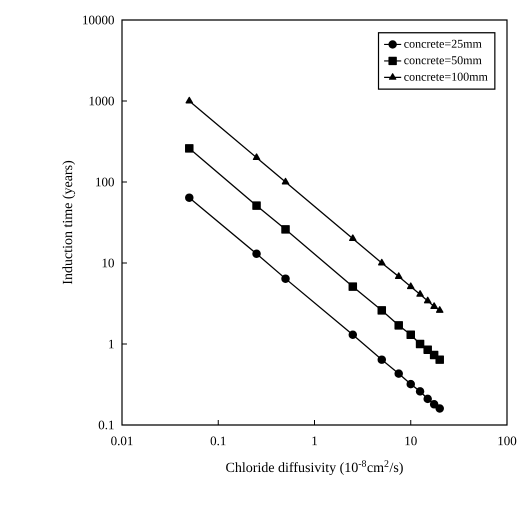 The image size is (528, 526). Describe the element at coordinates (106, 425) in the screenshot. I see `y-tick-label: 0.1` at that location.